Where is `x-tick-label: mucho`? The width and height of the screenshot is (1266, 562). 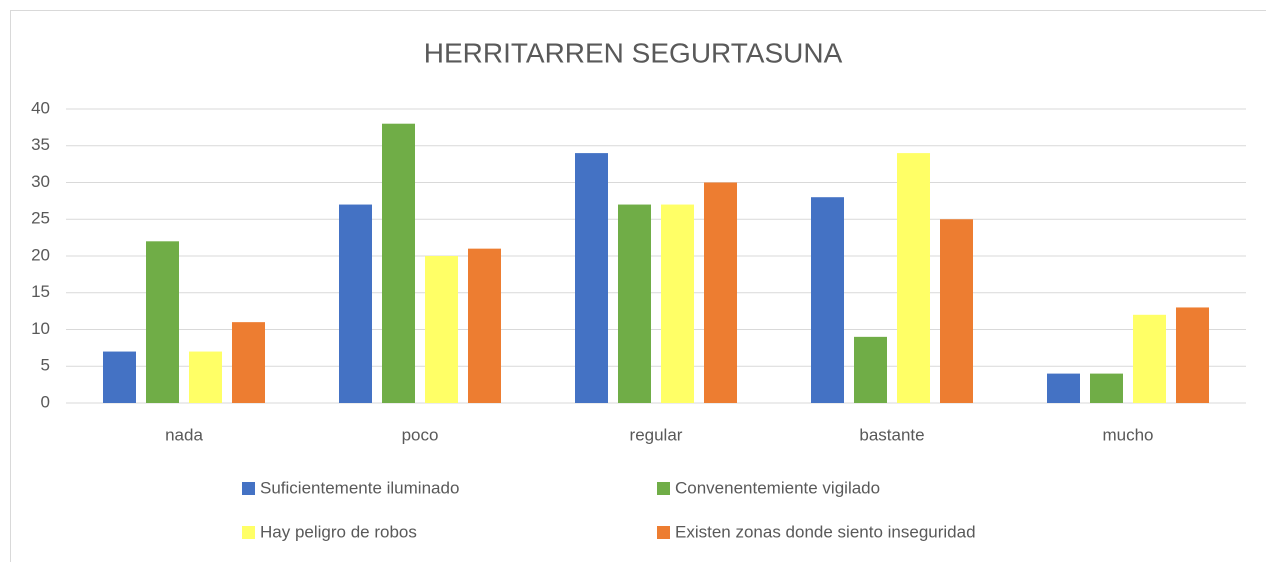
x-tick-label: mucho is located at coordinates (1127, 434).